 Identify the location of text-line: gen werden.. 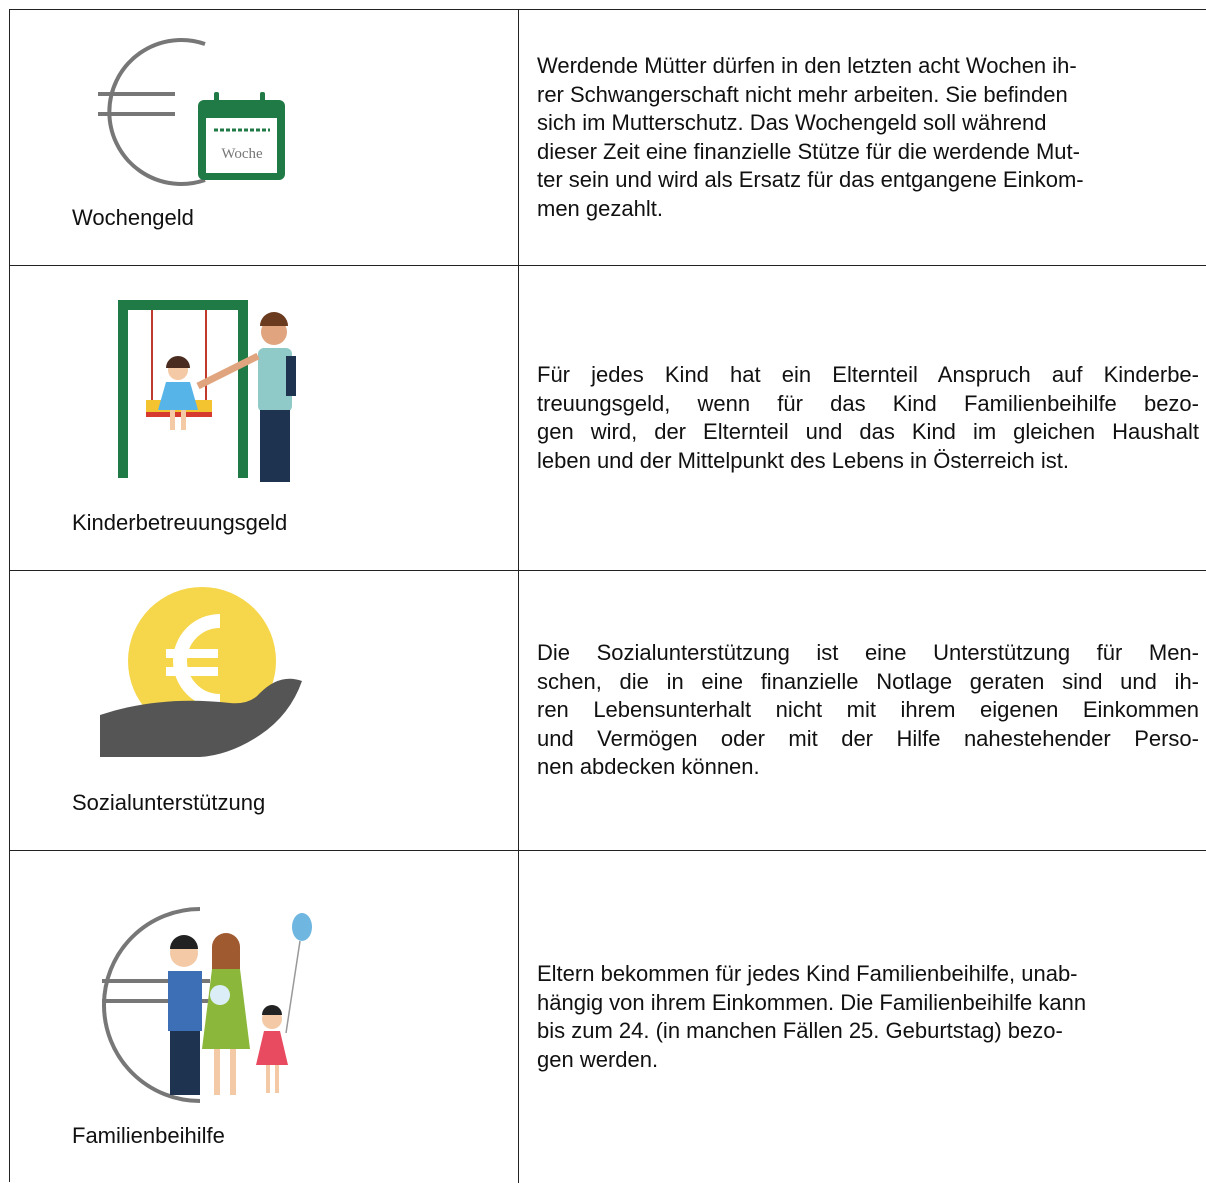
(598, 1059).